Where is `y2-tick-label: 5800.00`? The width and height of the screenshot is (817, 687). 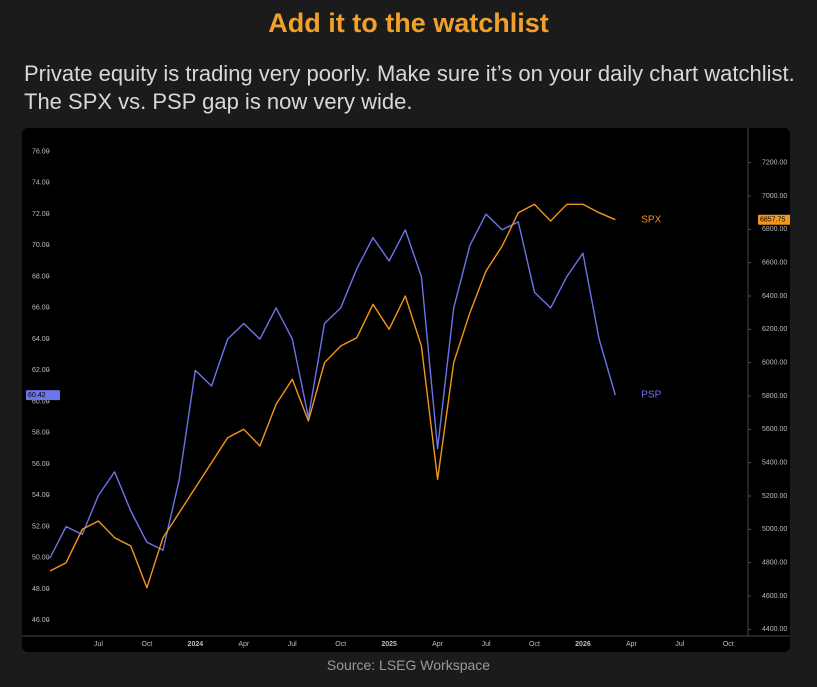 y2-tick-label: 5800.00 is located at coordinates (774, 396).